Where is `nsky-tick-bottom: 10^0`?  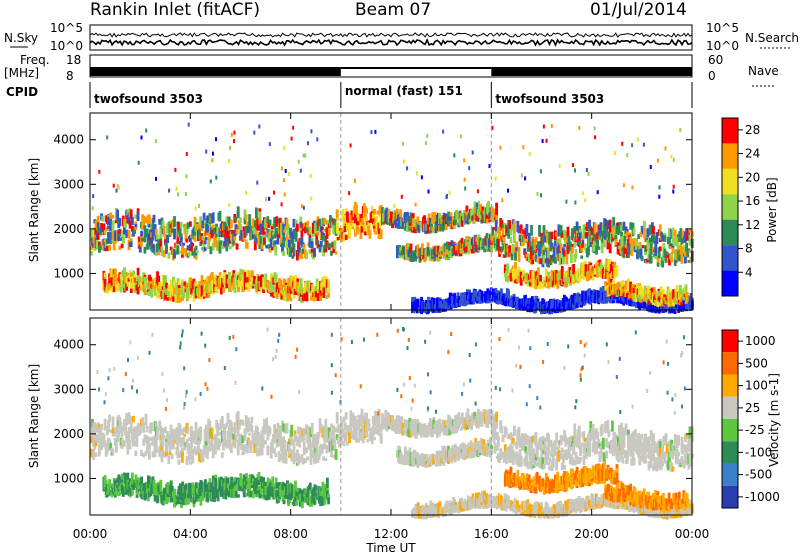
nsky-tick-bottom: 10^0 is located at coordinates (66, 46).